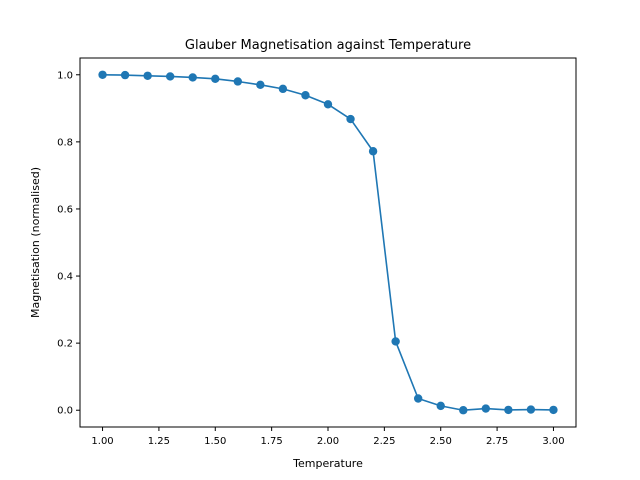 The width and height of the screenshot is (640, 480). What do you see at coordinates (384, 441) in the screenshot?
I see `x-tick-label: 2.25` at bounding box center [384, 441].